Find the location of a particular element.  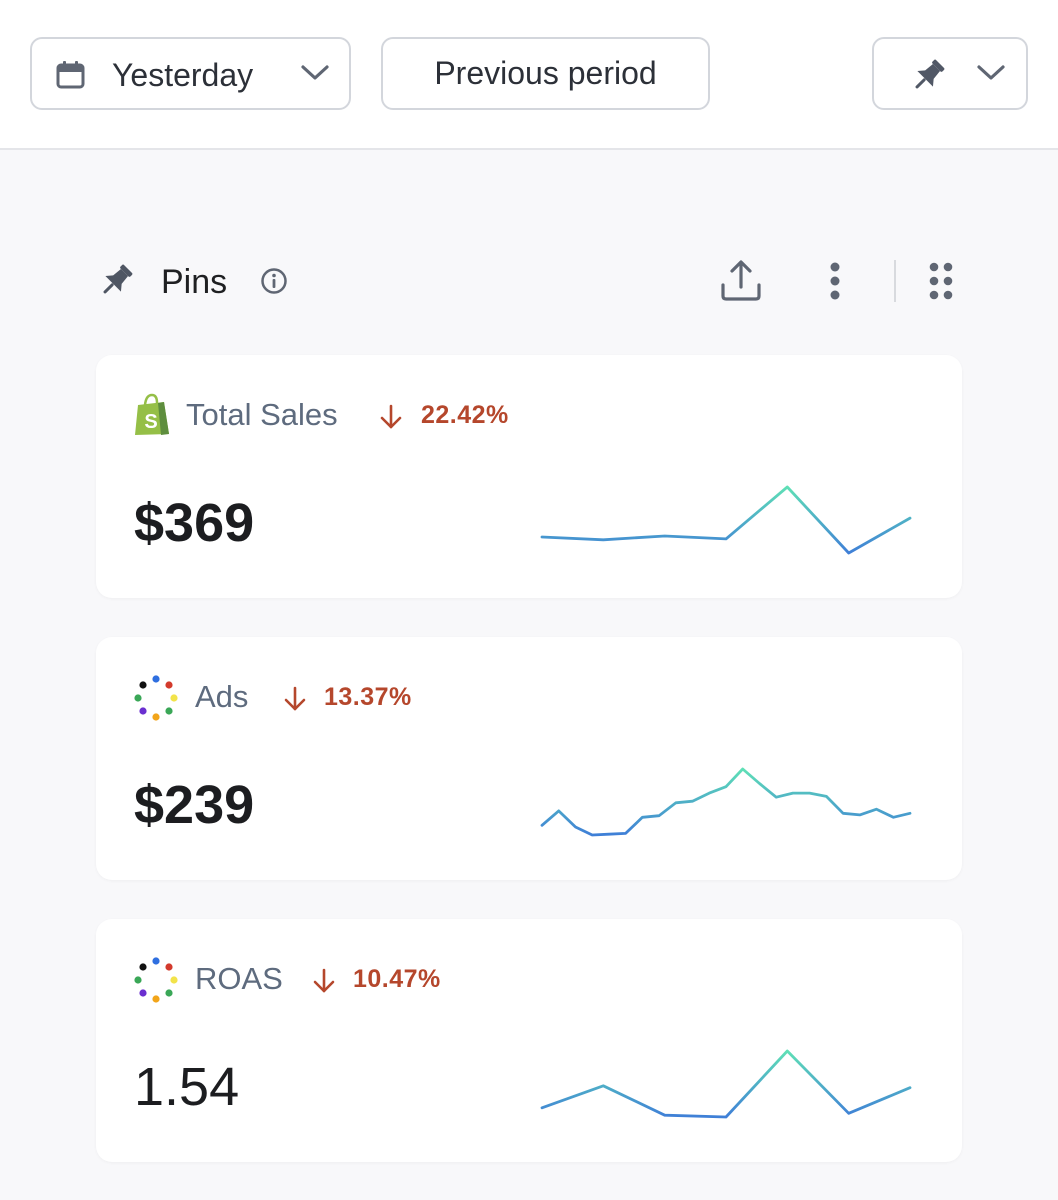

compare-period-label: Previous period is located at coordinates (545, 73).